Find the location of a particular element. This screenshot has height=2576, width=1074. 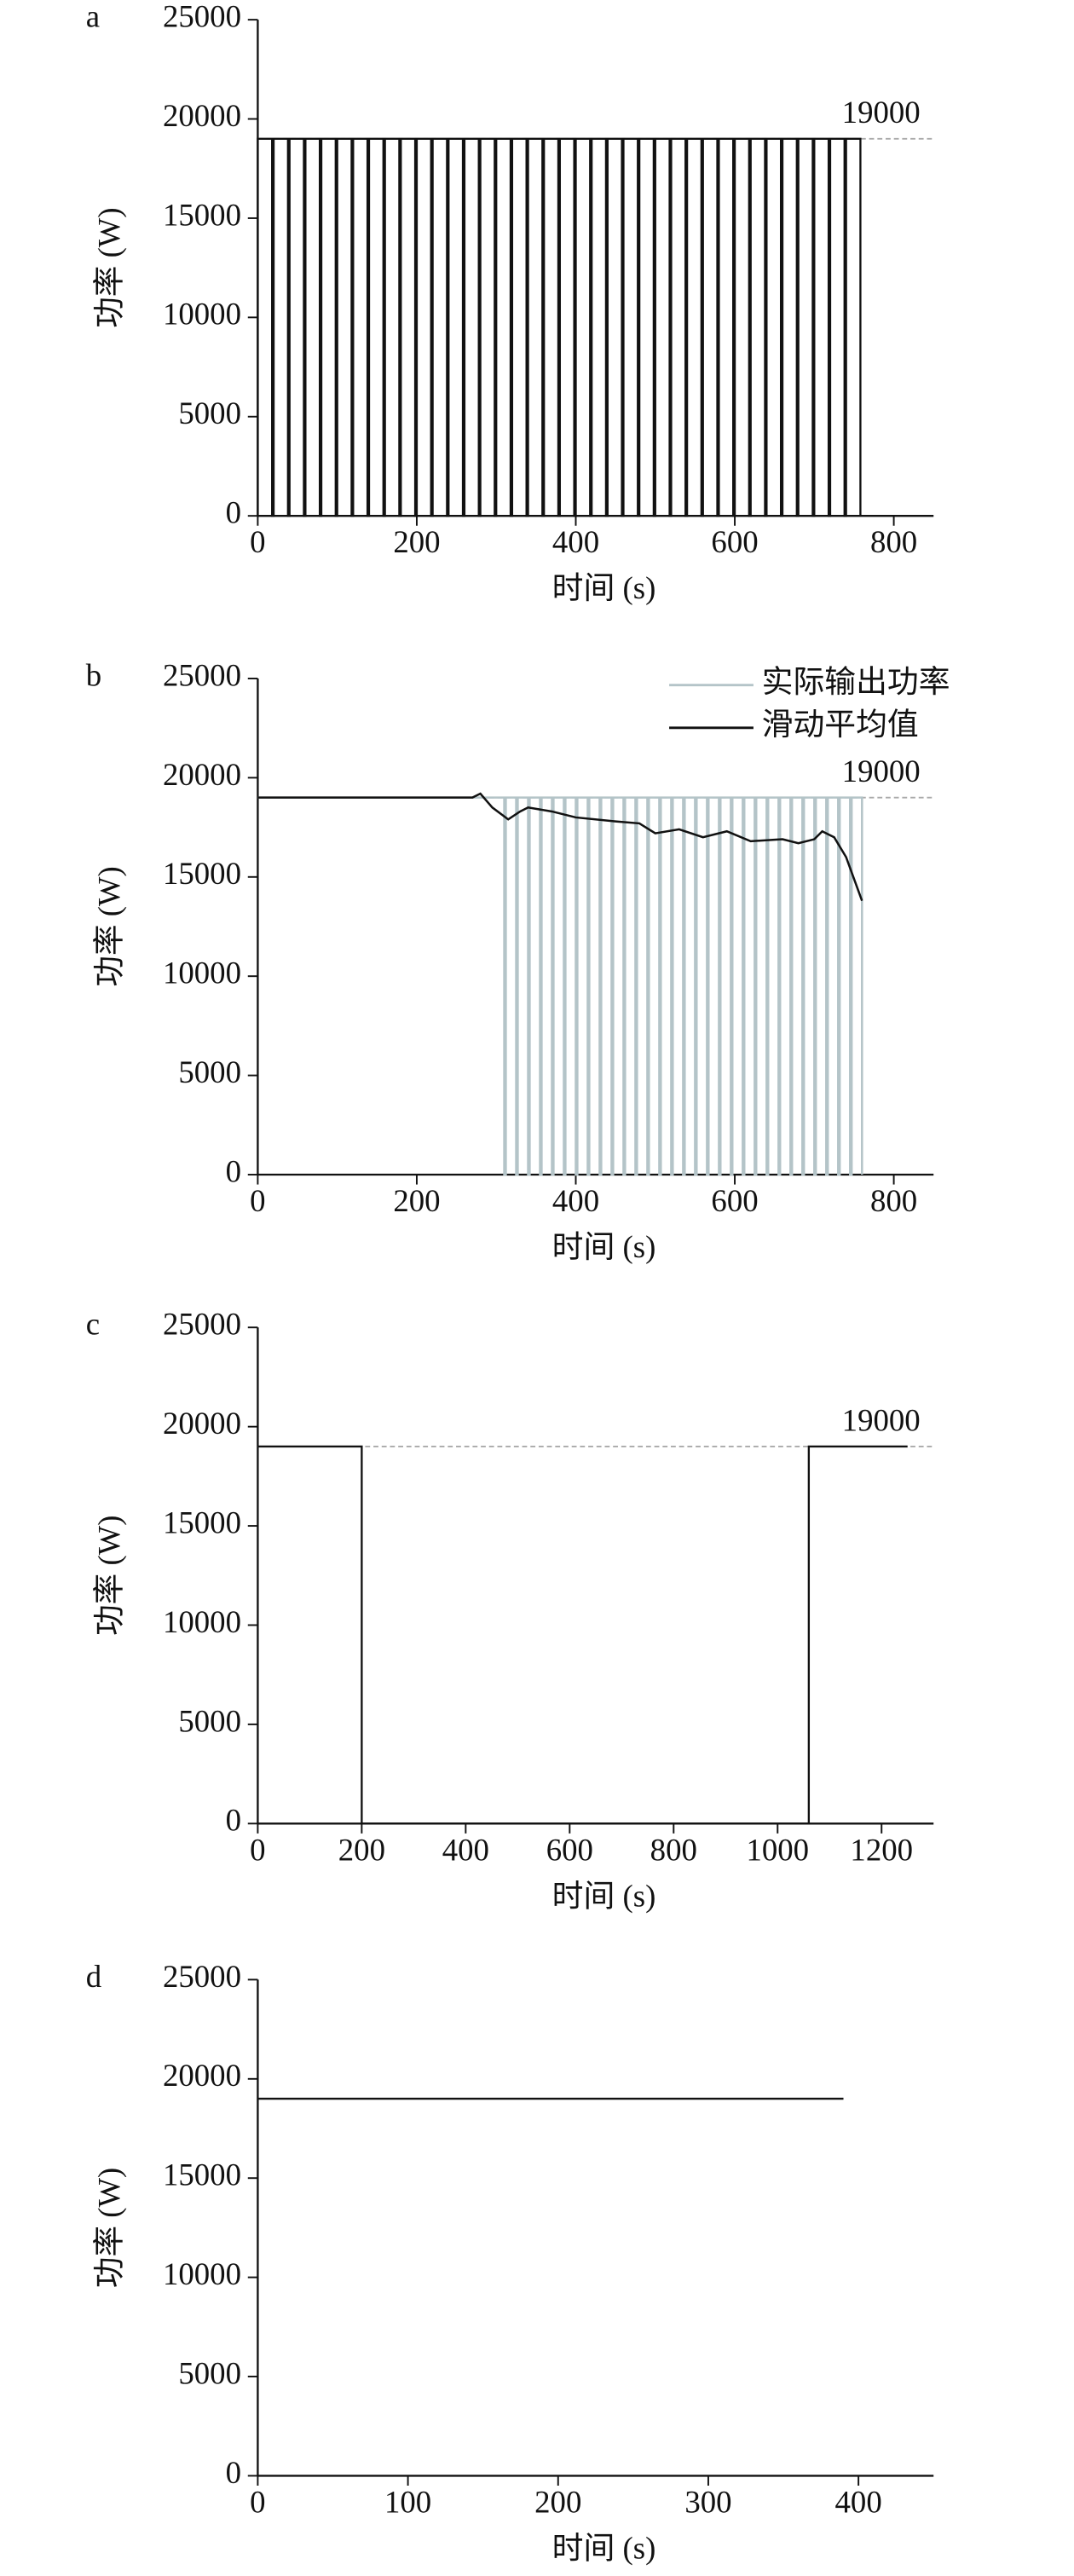

x-tick-label: 100 is located at coordinates (407, 2502).